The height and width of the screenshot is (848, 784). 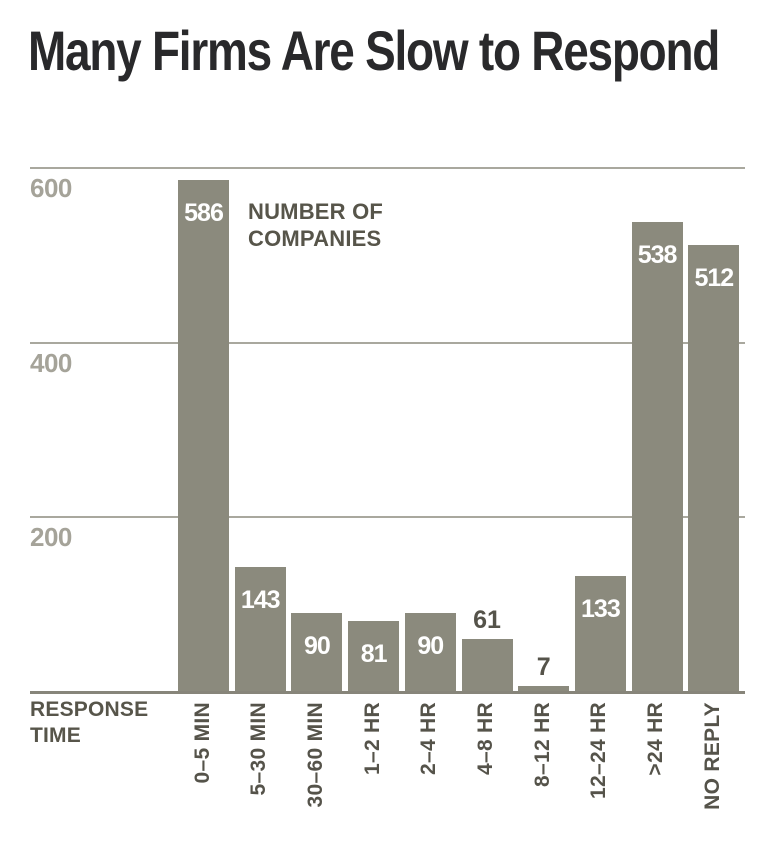 What do you see at coordinates (544, 688) in the screenshot?
I see `bar-8-12-hr` at bounding box center [544, 688].